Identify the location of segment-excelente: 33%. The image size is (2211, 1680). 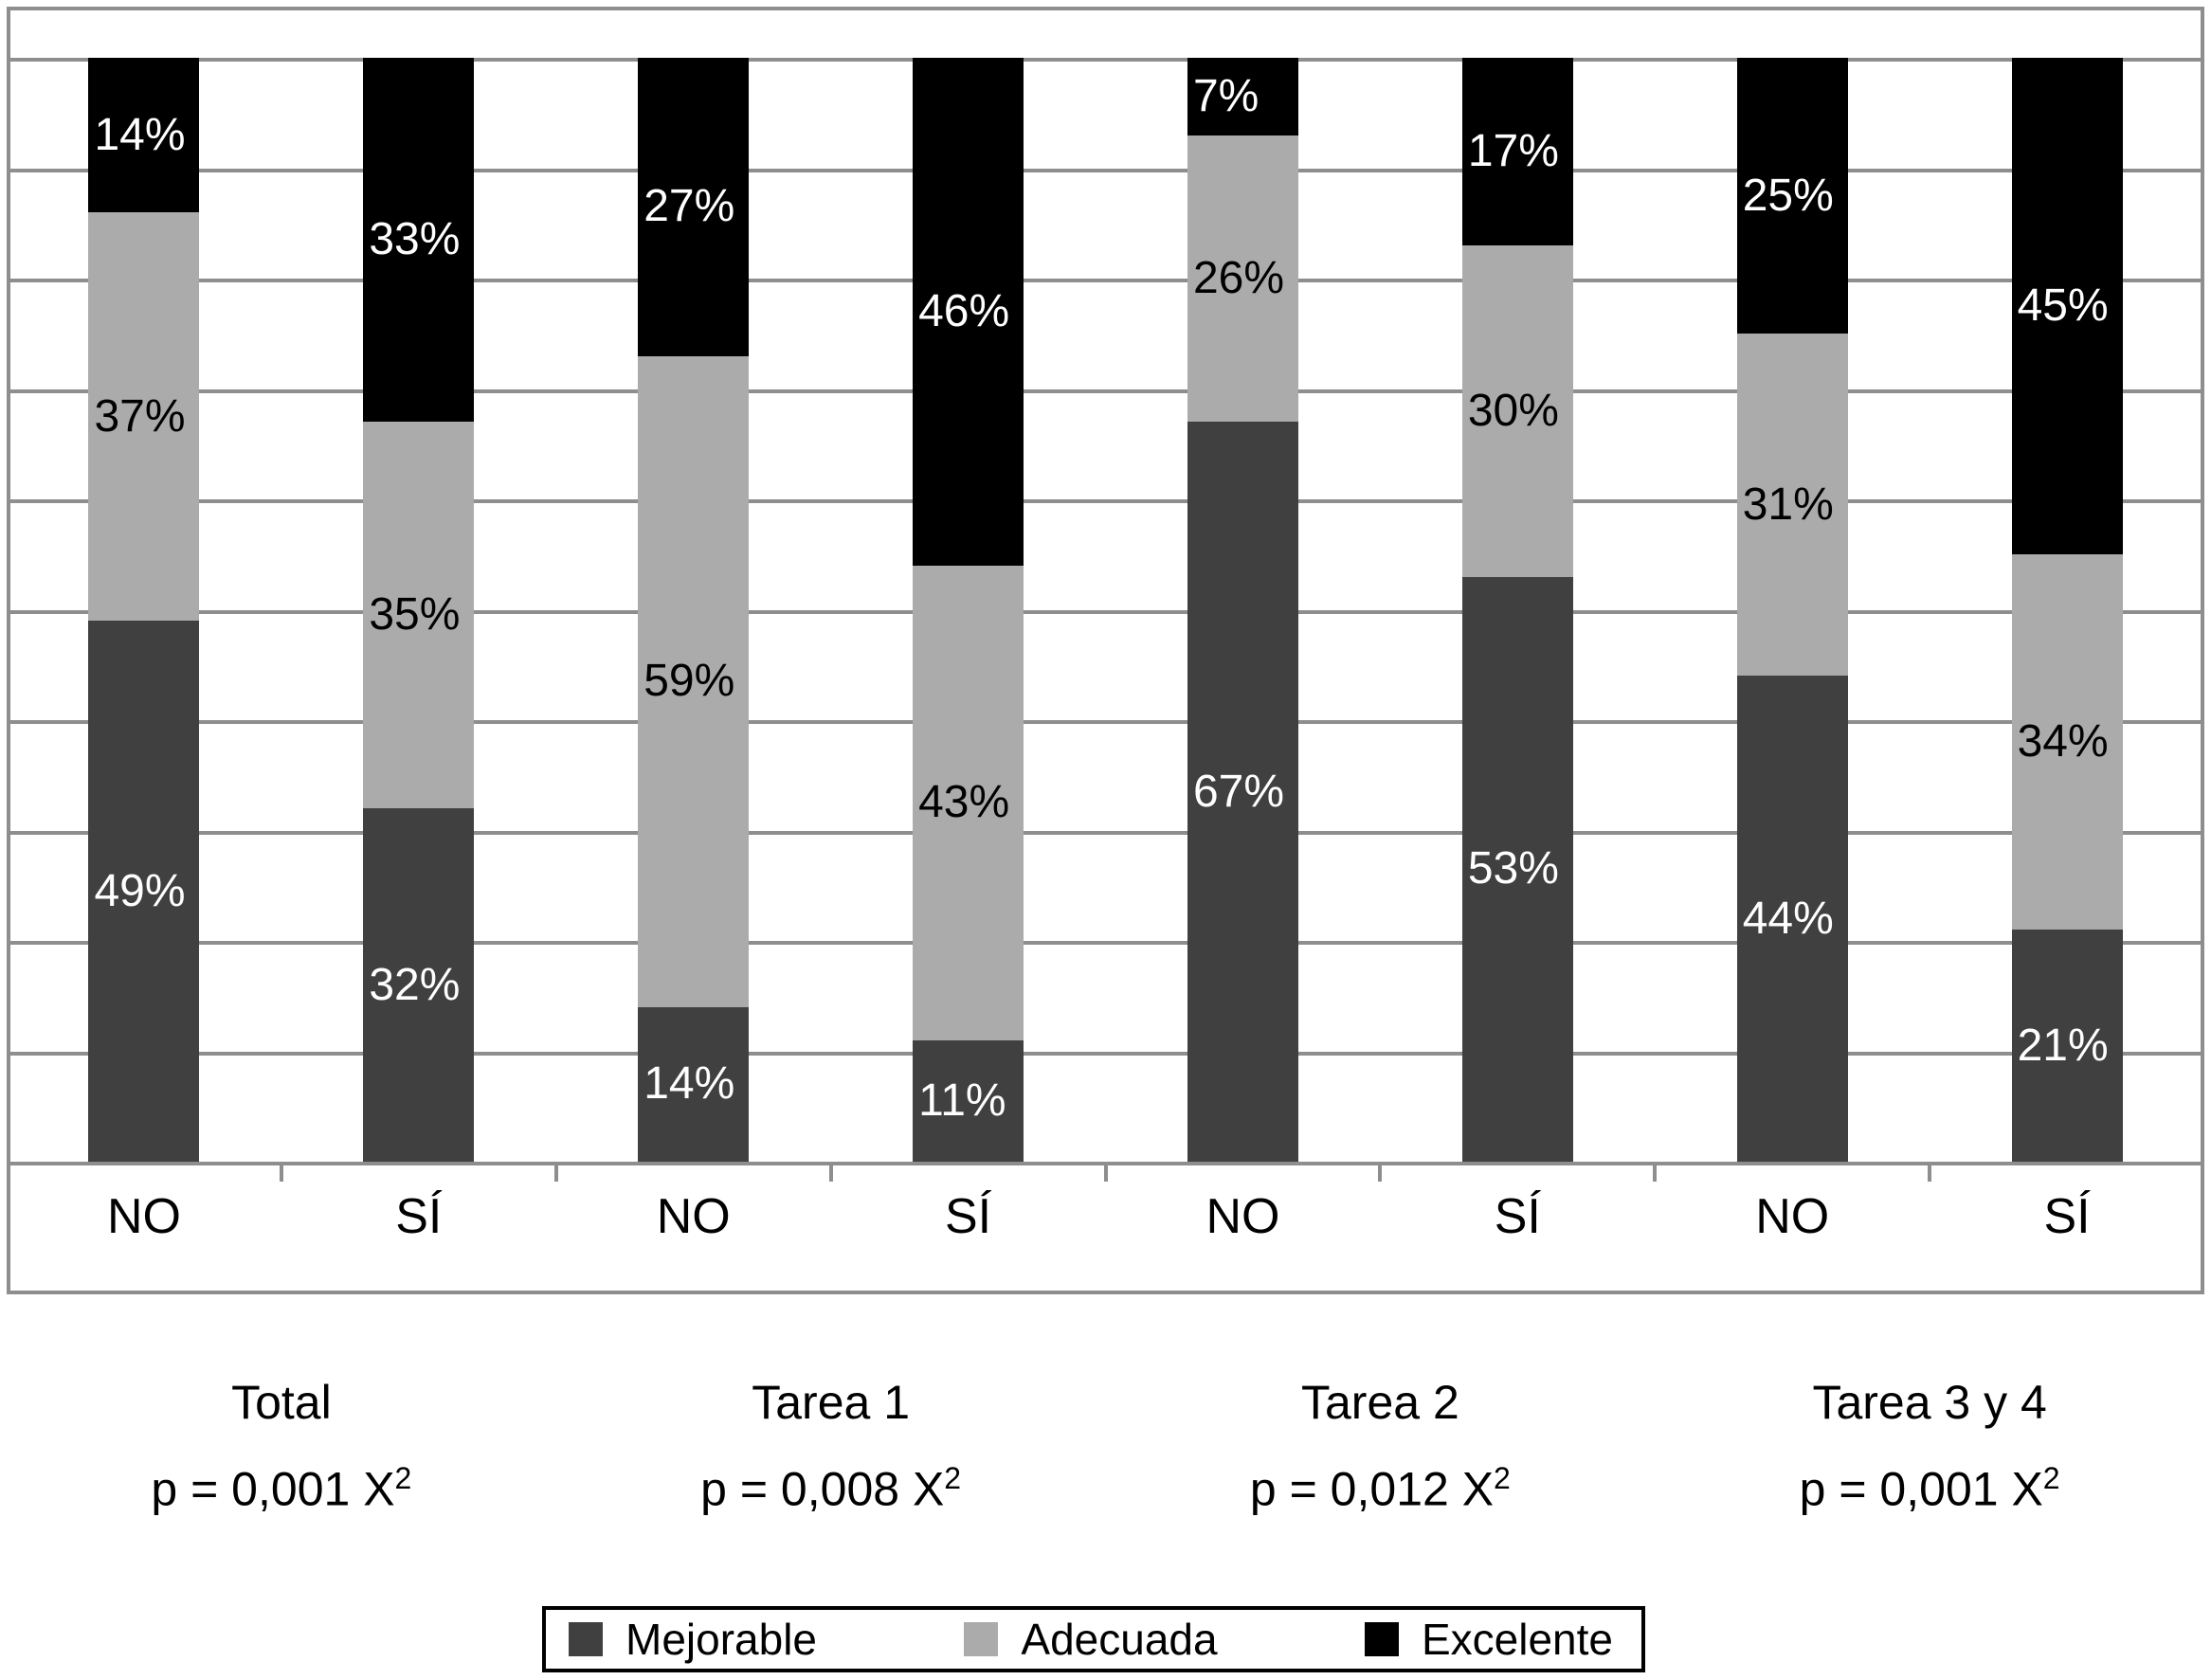
(419, 240).